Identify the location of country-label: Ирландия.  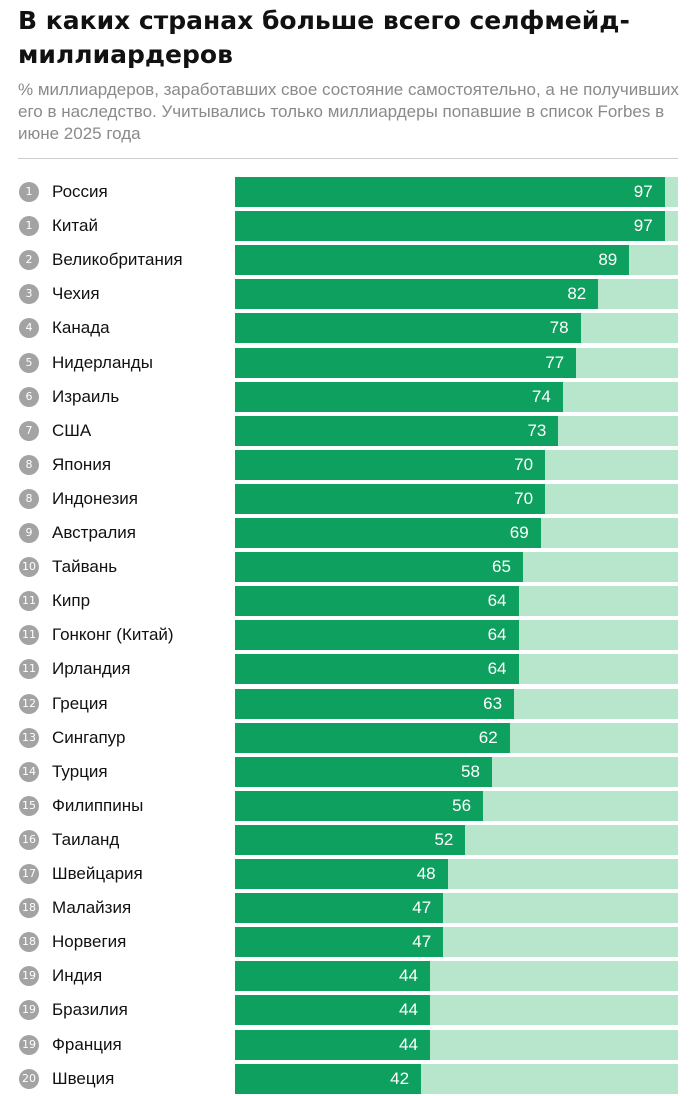
(91, 669).